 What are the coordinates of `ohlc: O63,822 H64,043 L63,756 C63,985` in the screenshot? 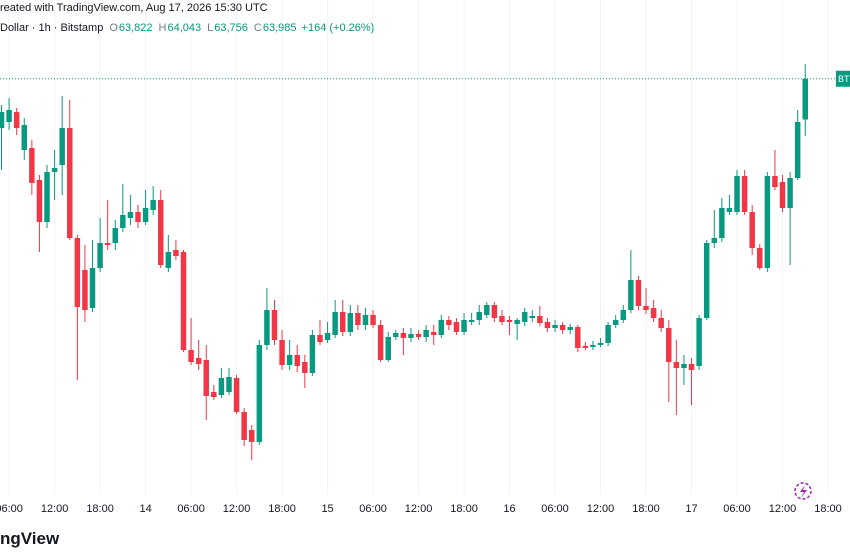 It's located at (199, 28).